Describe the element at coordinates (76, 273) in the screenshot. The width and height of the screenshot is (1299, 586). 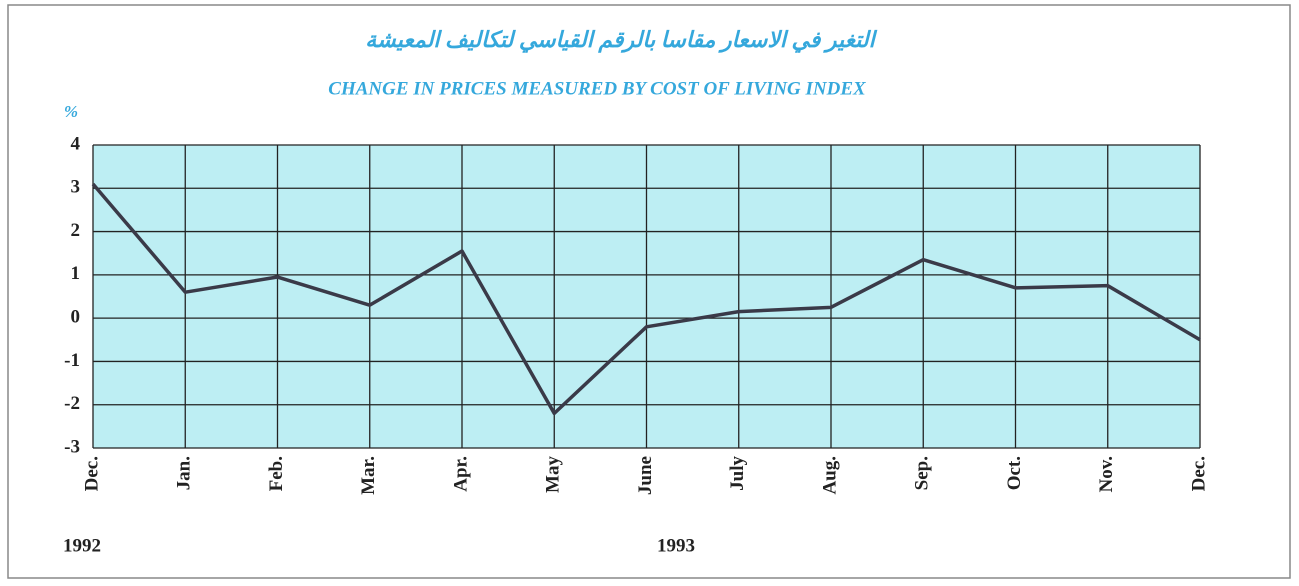
I see `y-tick-label: 1` at that location.